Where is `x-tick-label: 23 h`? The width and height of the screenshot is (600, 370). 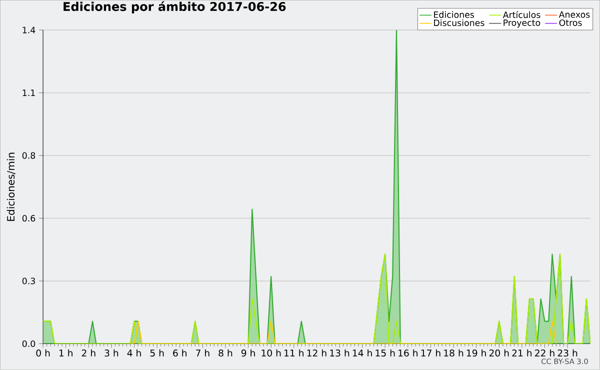
x-tick-label: 23 h is located at coordinates (568, 353).